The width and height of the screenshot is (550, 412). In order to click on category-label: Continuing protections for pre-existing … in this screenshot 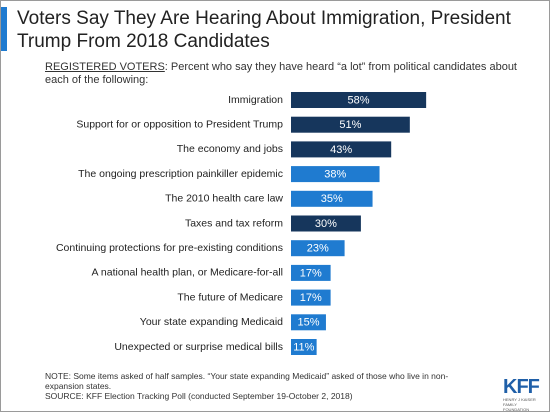, I will do `click(169, 248)`.